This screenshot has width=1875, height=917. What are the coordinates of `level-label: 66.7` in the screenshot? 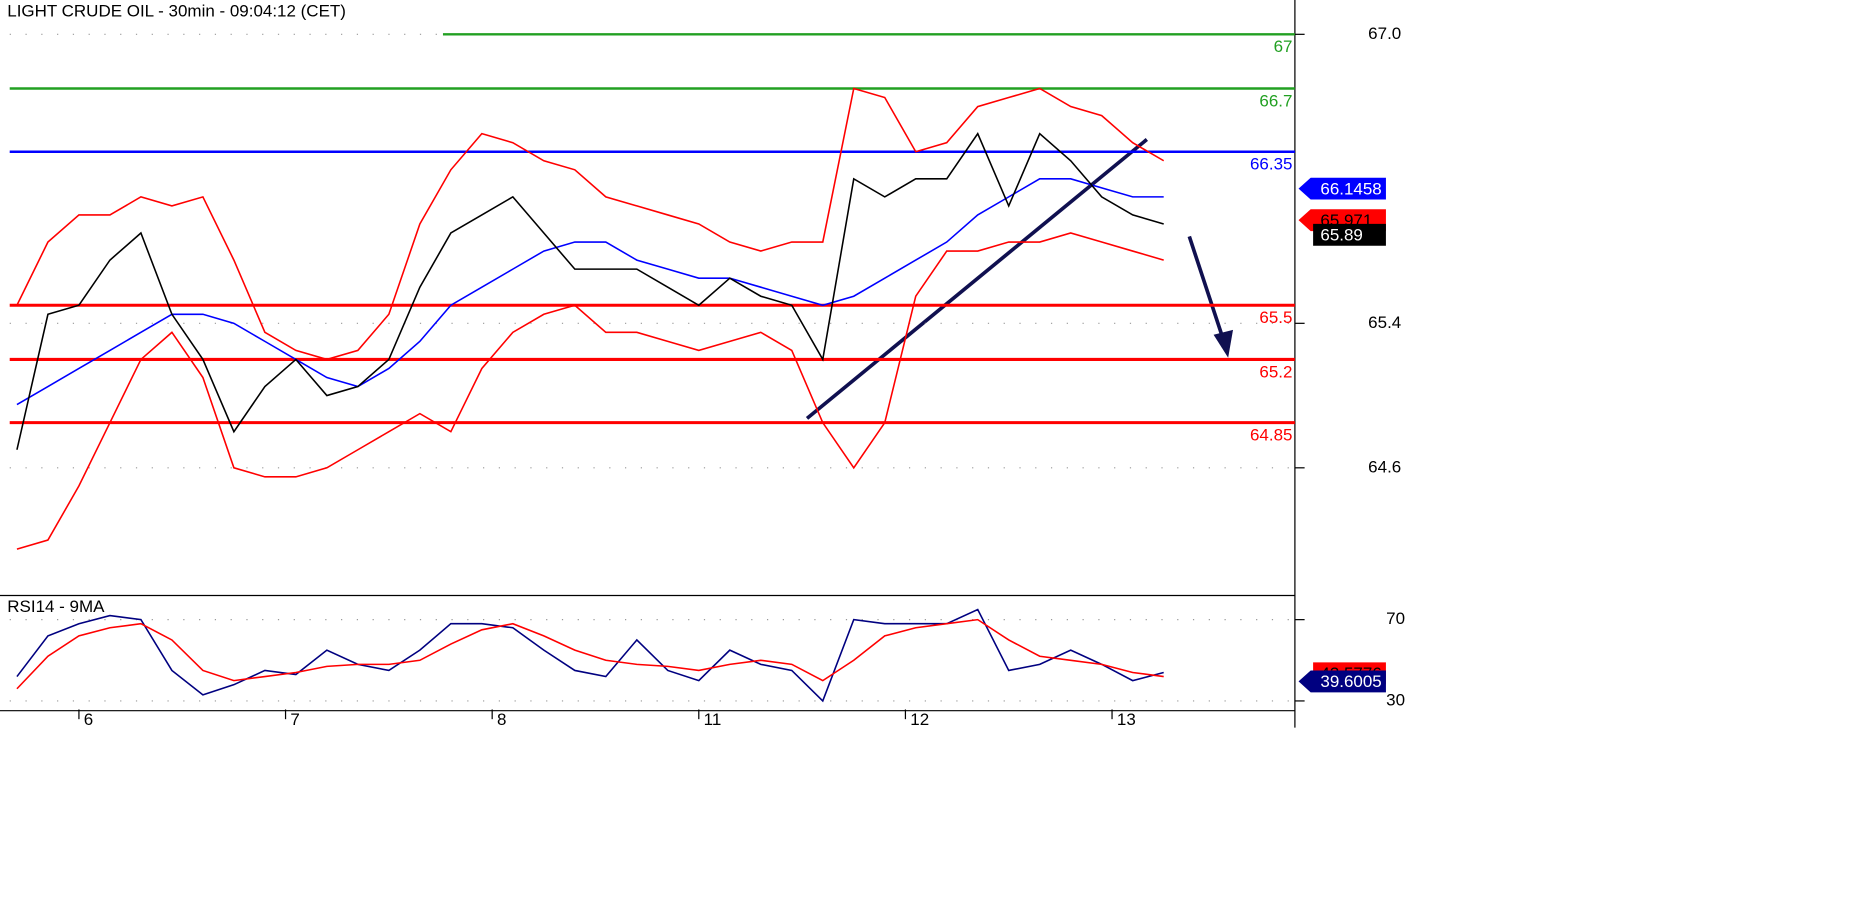 It's located at (1275, 100).